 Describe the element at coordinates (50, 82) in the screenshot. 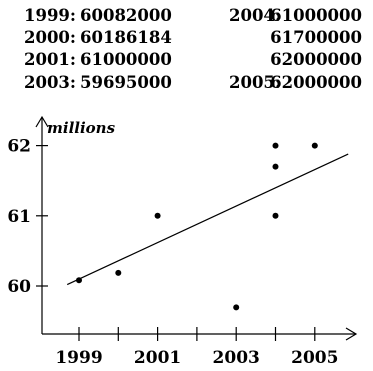

I see `data-label-2003: 2003:` at that location.